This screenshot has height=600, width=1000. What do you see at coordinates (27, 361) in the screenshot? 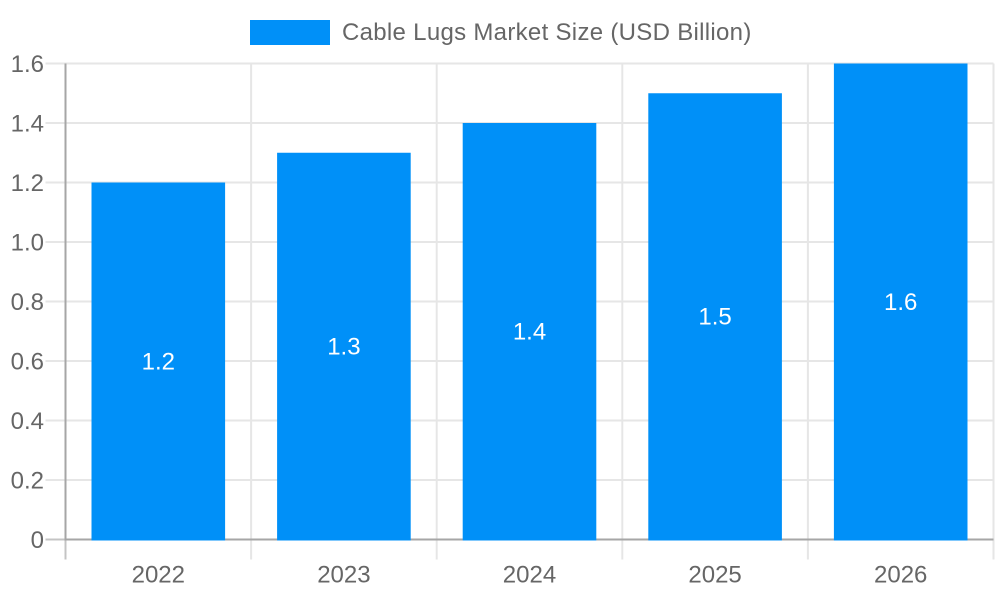
I see `svg-text: 0.6` at bounding box center [27, 361].